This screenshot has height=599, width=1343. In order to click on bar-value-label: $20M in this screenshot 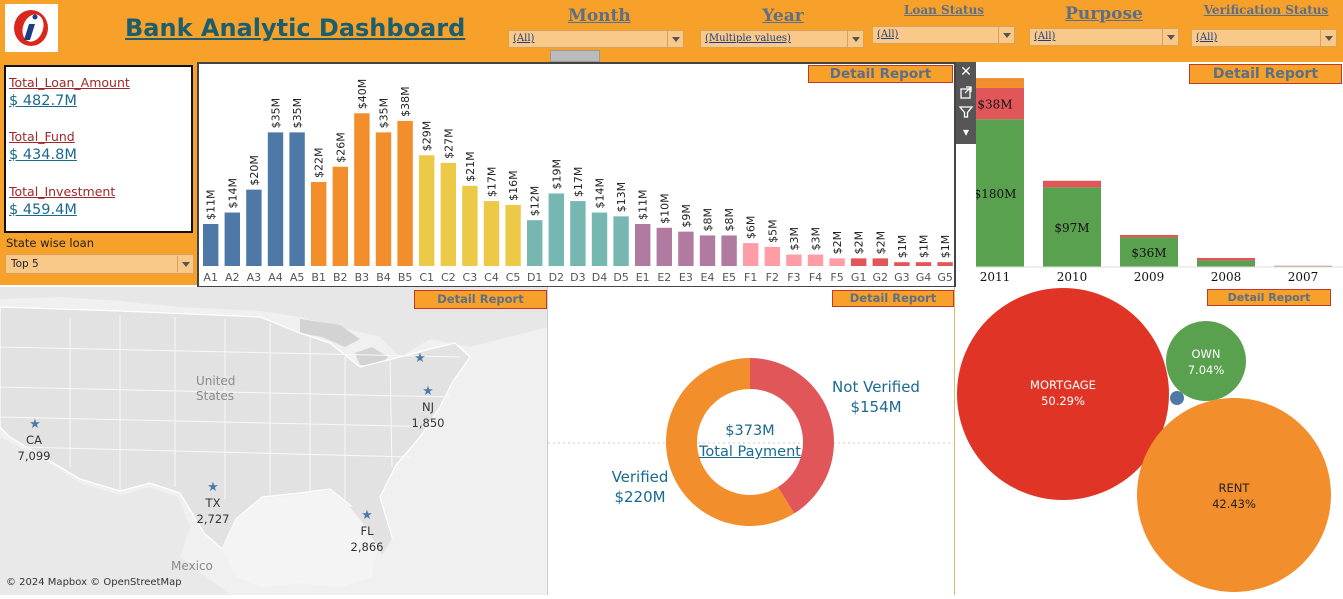, I will do `click(254, 170)`.